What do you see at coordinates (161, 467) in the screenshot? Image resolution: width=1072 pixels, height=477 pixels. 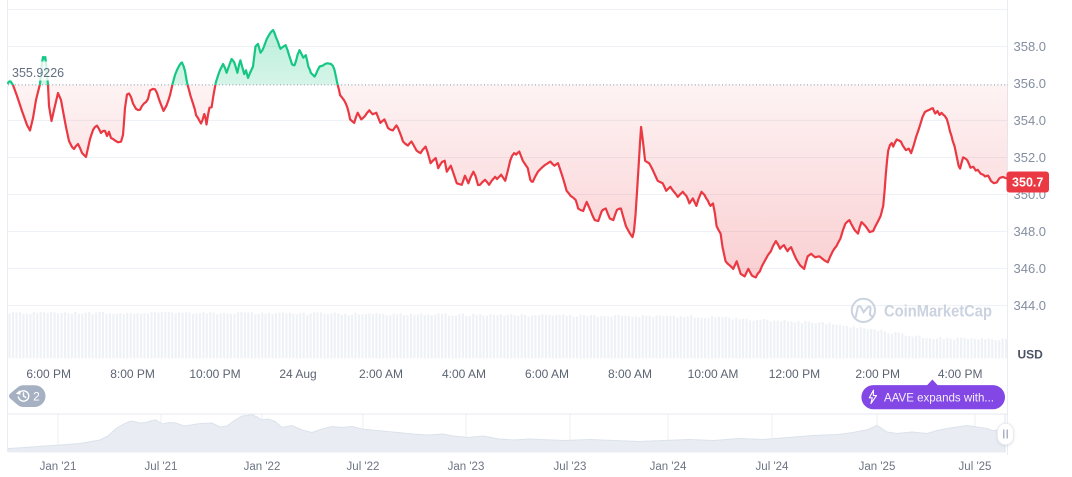 I see `svg-text: Jul '21` at bounding box center [161, 467].